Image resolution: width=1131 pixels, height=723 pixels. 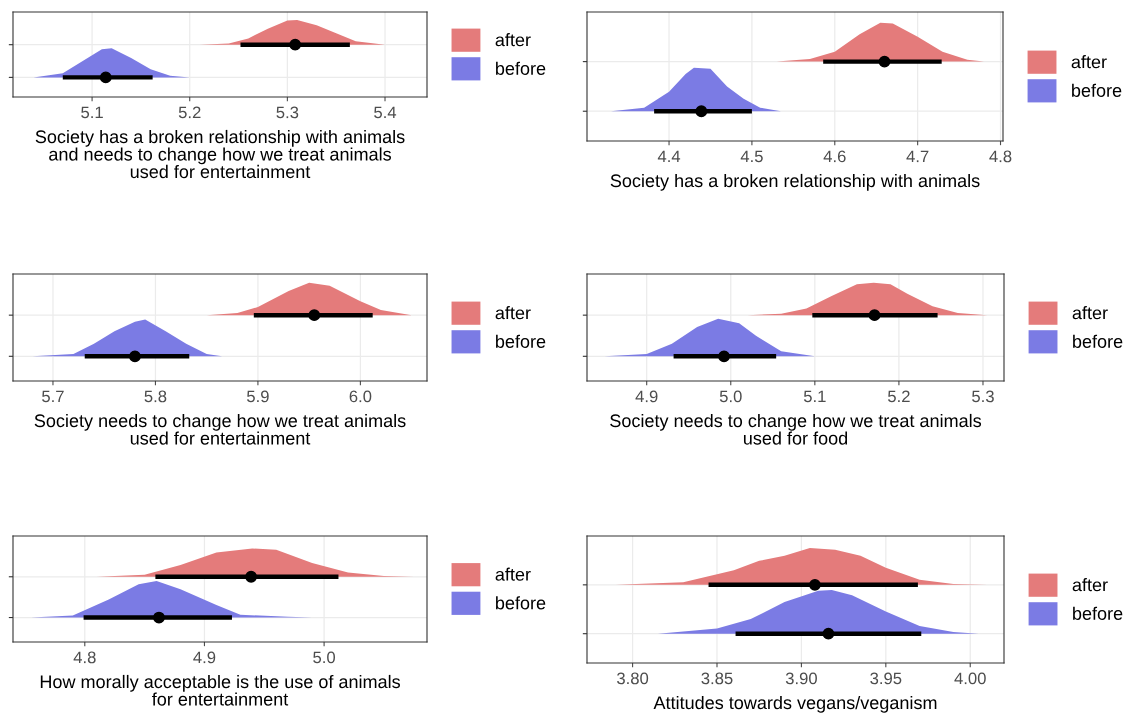 What do you see at coordinates (917, 156) in the screenshot?
I see `x-tick-label: 4.7` at bounding box center [917, 156].